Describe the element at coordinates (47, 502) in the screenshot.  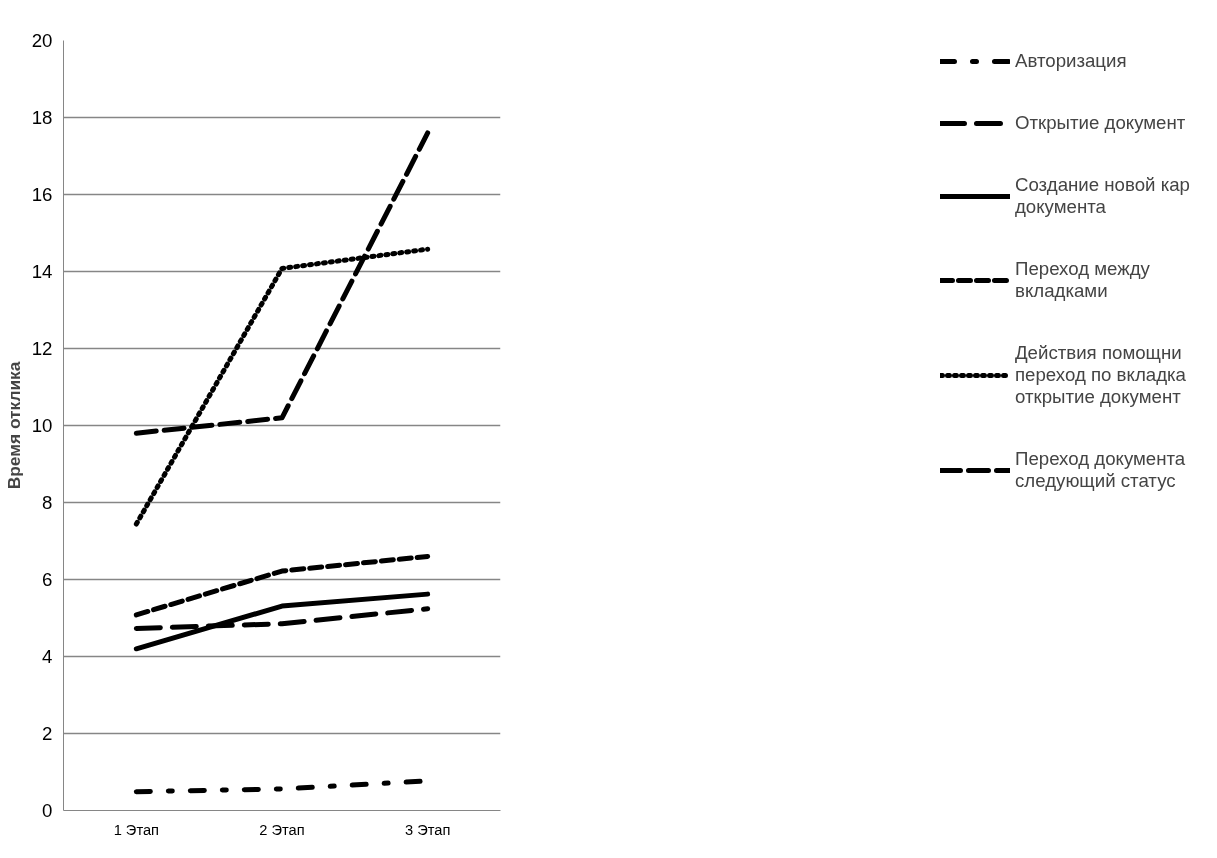
I see `y-tick-label: 8` at that location.